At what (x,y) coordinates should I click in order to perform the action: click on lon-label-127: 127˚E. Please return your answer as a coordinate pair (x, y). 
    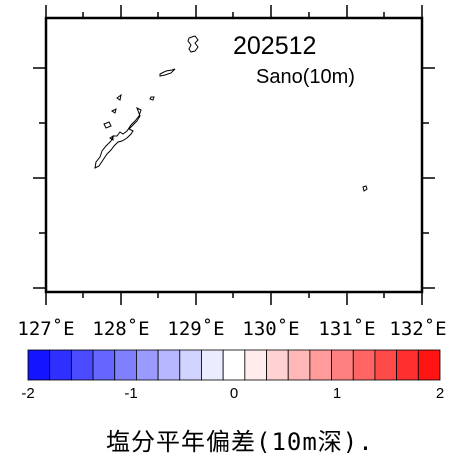
    Looking at the image, I should click on (46, 329).